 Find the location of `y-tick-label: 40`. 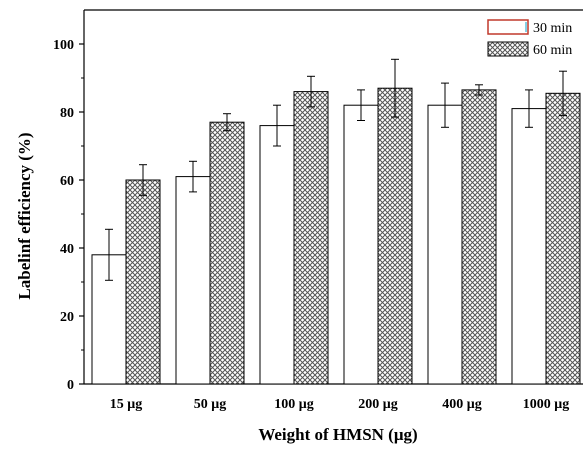

y-tick-label: 40 is located at coordinates (67, 249).